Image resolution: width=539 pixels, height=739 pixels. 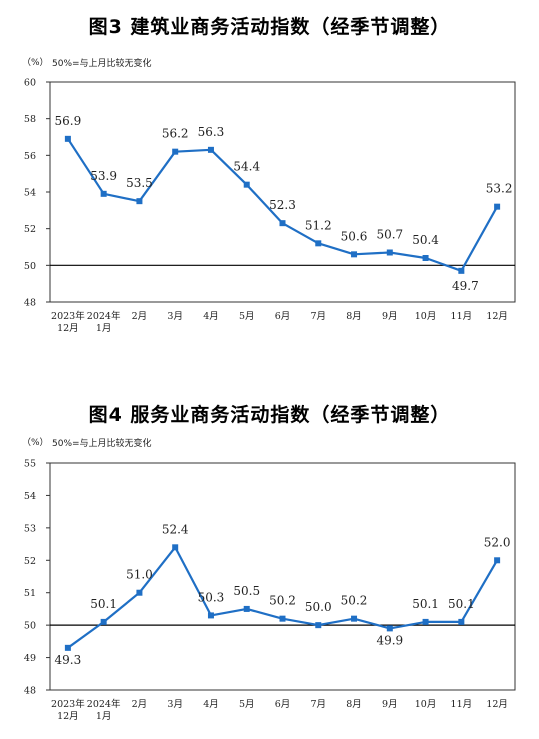 What do you see at coordinates (30, 464) in the screenshot?
I see `y-tick-label: 55` at bounding box center [30, 464].